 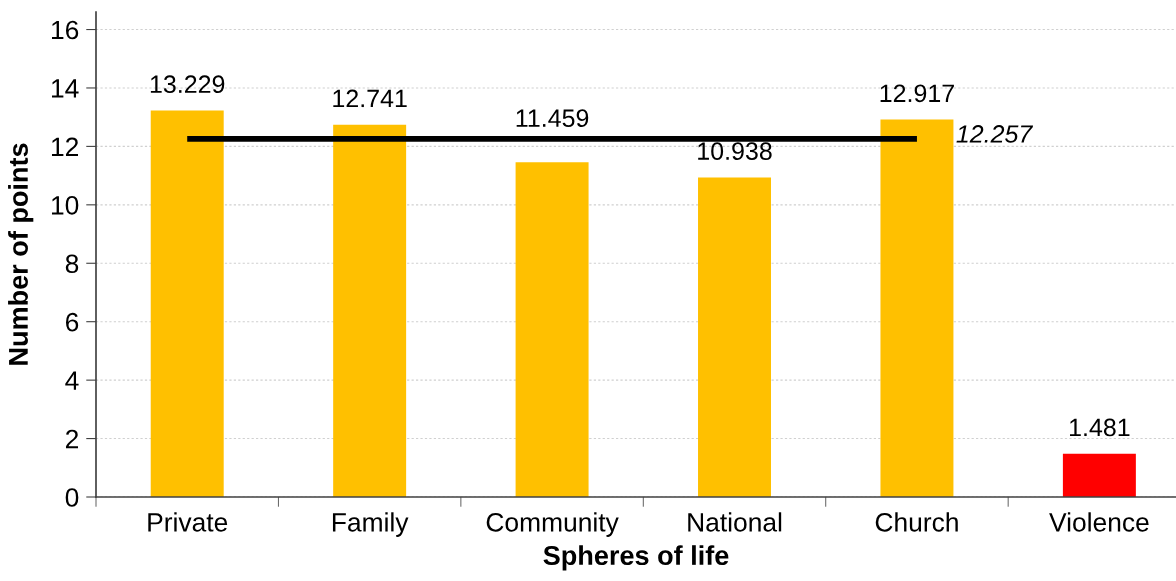 I want to click on y-tick-label: 2, so click(x=72, y=439).